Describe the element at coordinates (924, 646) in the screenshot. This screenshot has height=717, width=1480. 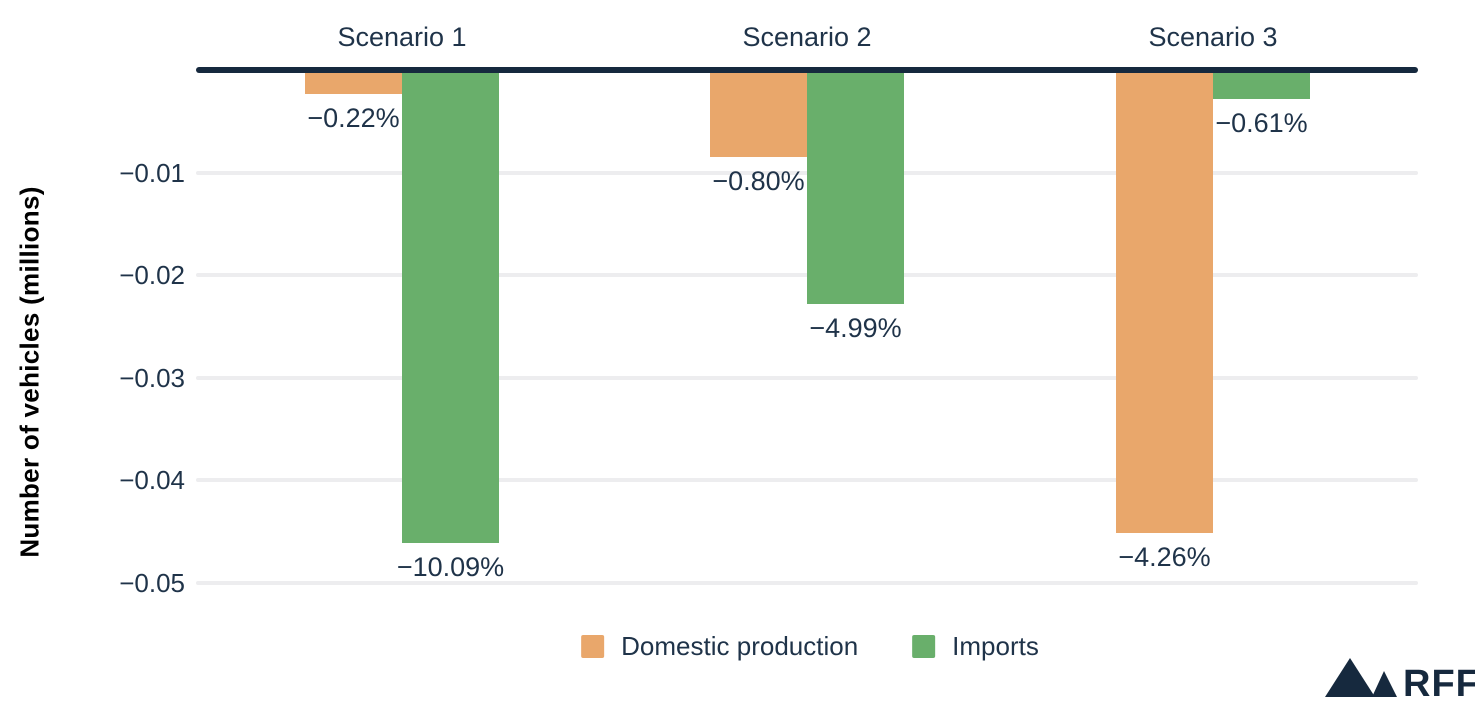
I see `legend-swatch-imports` at that location.